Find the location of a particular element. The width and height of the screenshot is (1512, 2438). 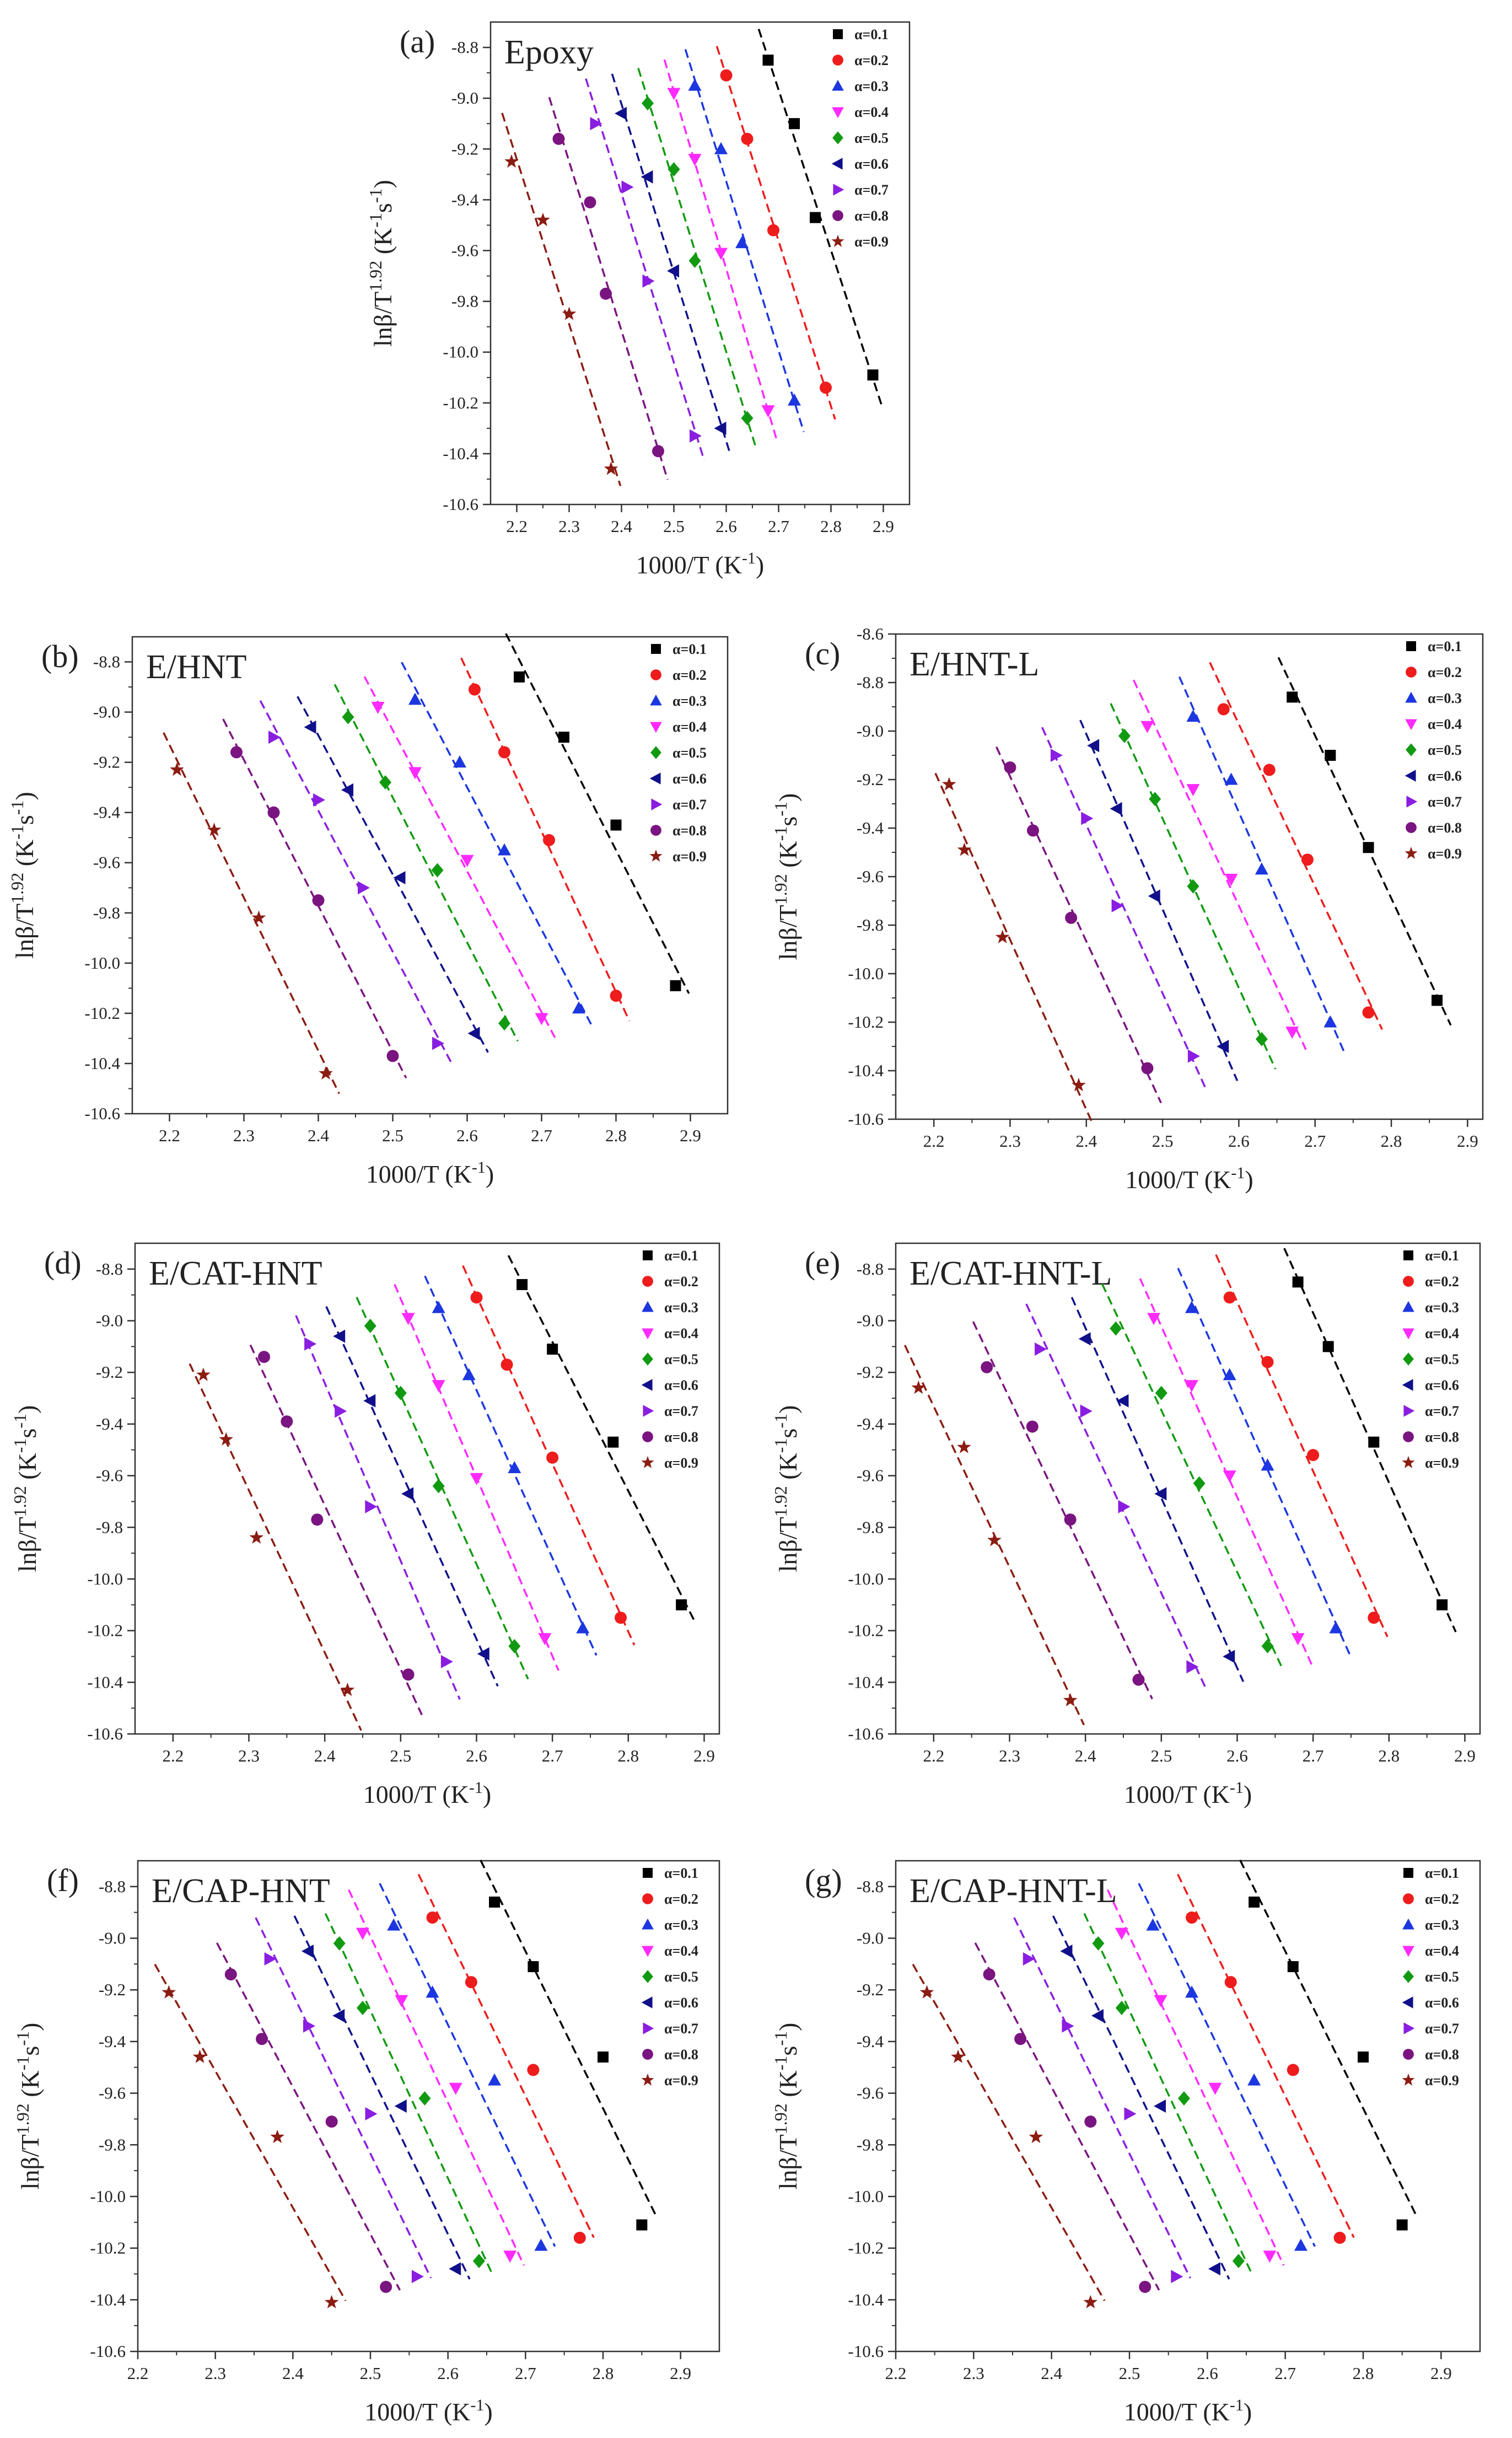

y-tick-label: -9.2 is located at coordinates (870, 779).